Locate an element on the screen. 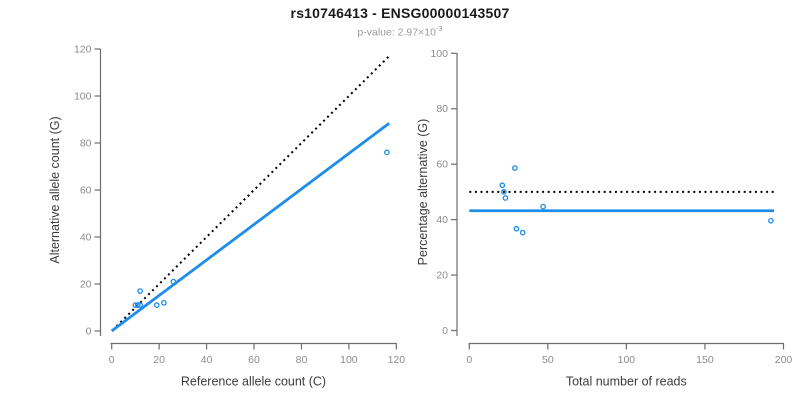 The width and height of the screenshot is (800, 400). pvalue-text: p-value: 2.97×10 is located at coordinates (396, 32).